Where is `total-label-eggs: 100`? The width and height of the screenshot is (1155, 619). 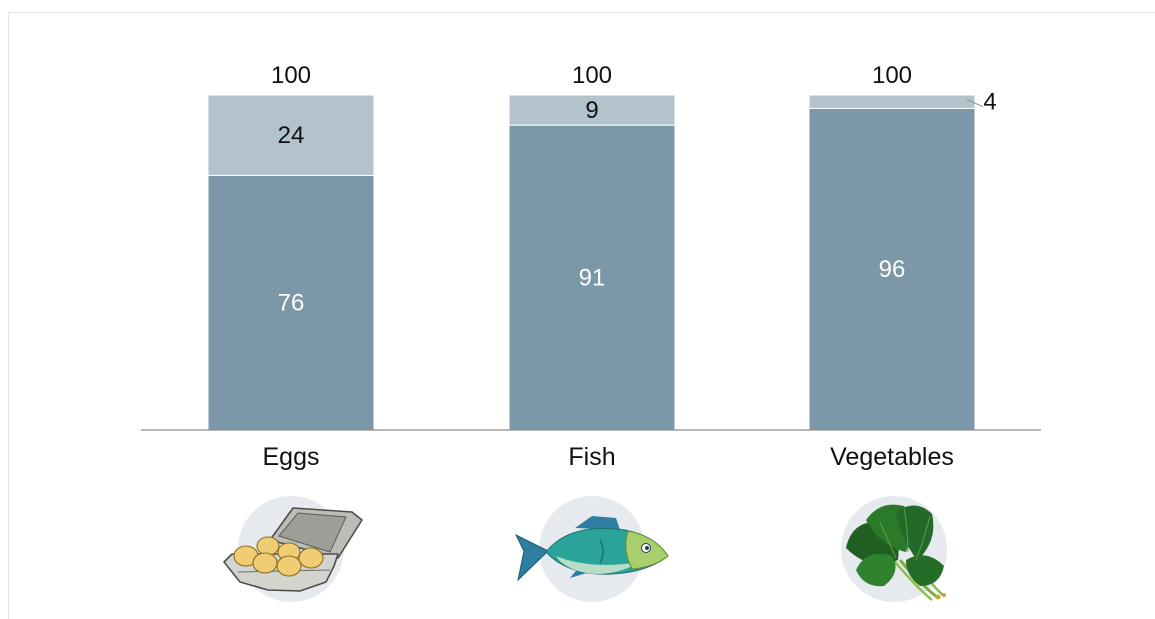
total-label-eggs: 100 is located at coordinates (291, 75).